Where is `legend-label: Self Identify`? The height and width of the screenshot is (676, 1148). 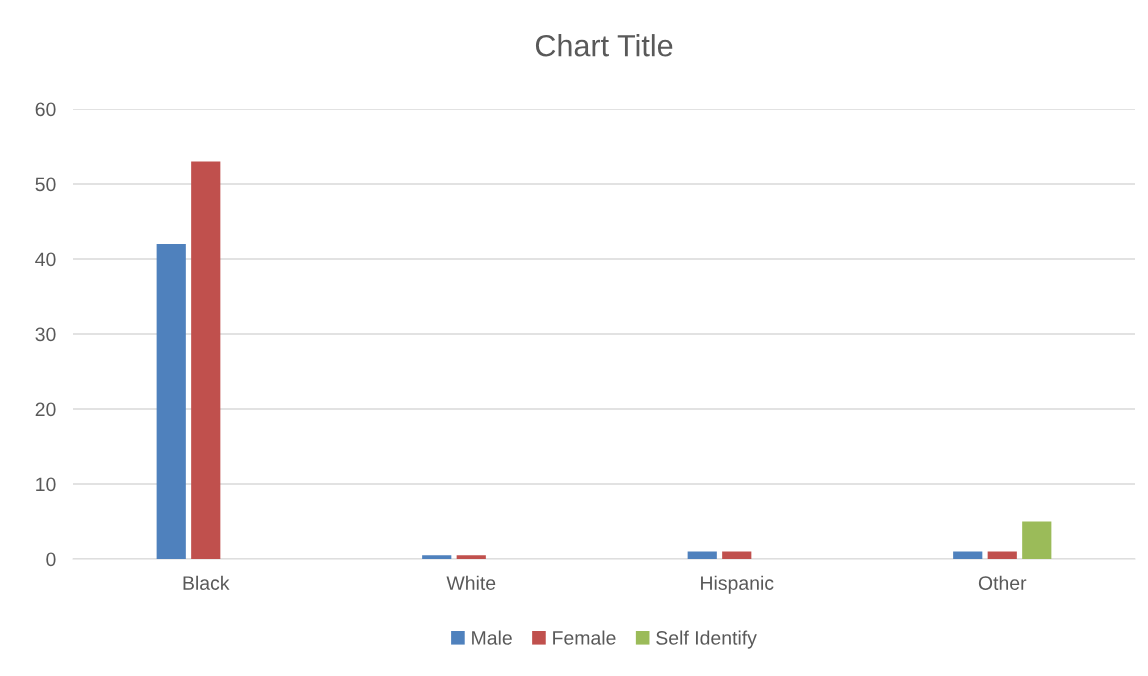
legend-label: Self Identify is located at coordinates (706, 639).